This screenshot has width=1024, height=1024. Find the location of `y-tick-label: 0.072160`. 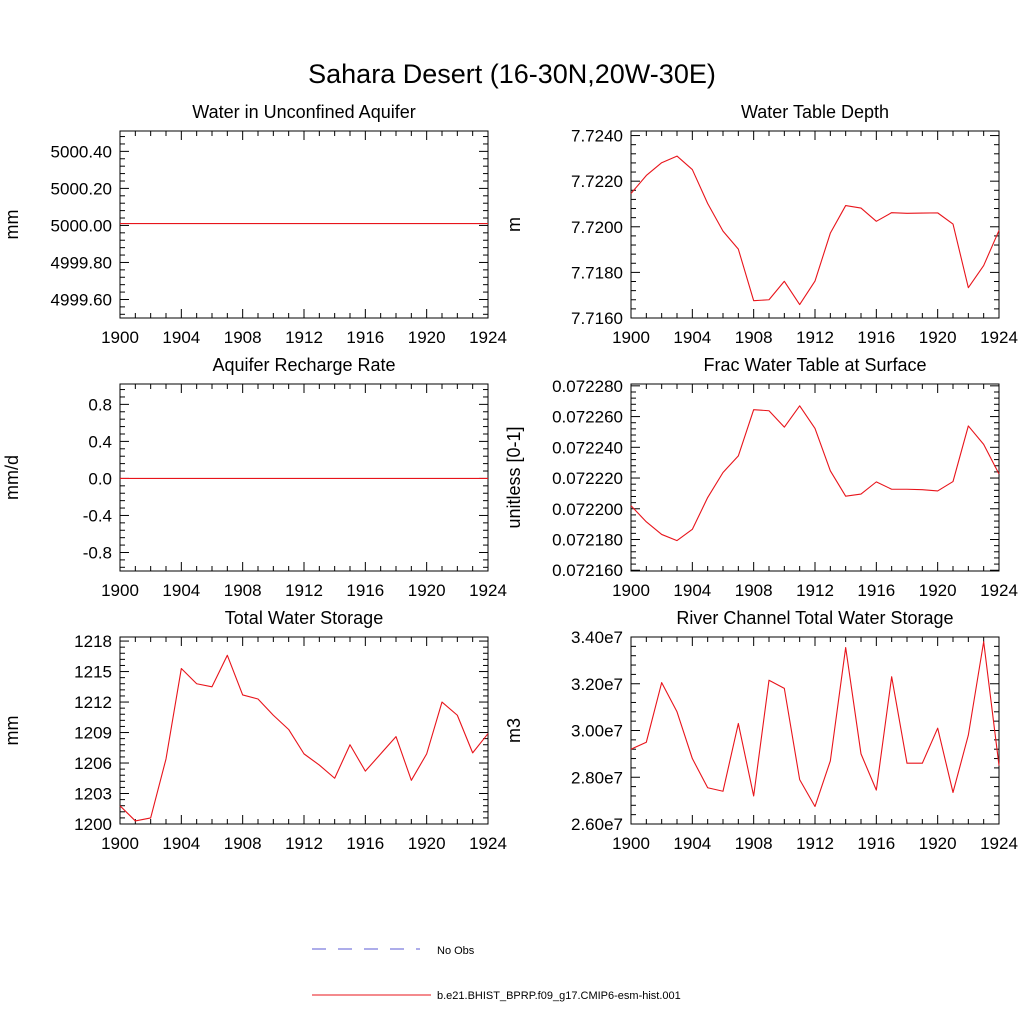

y-tick-label: 0.072160 is located at coordinates (587, 570).